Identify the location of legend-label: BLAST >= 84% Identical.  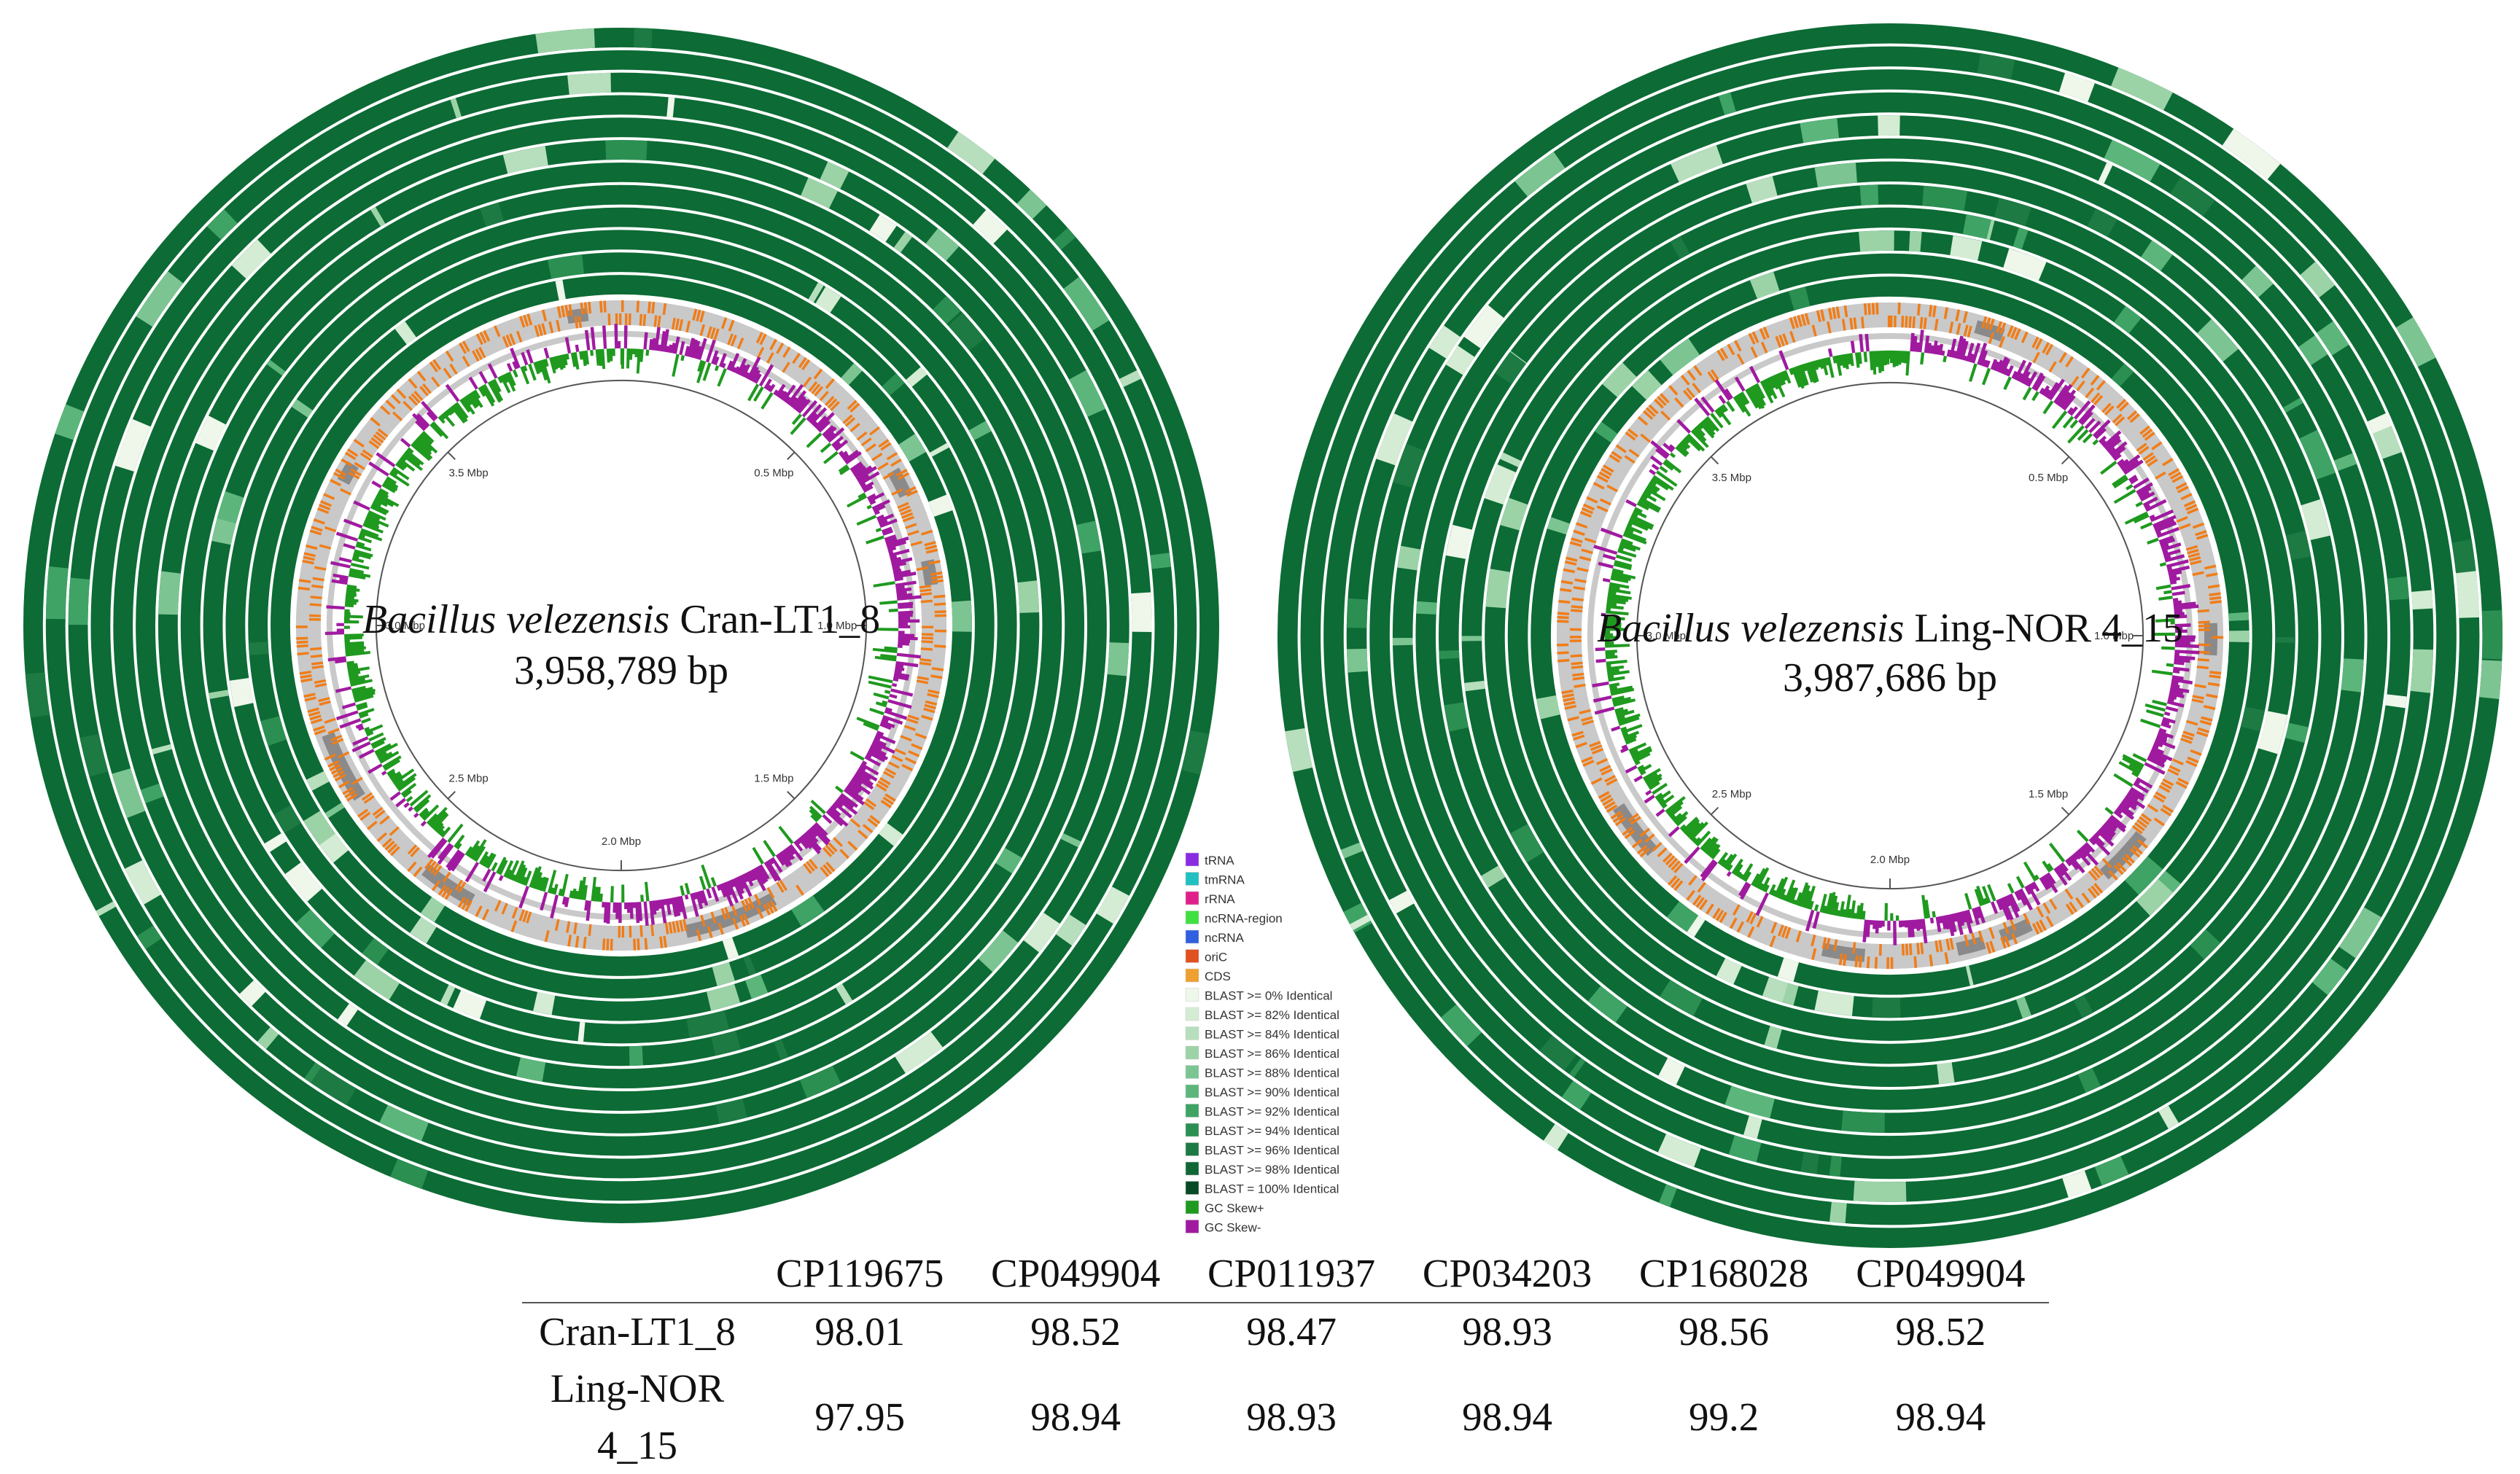
(1272, 1035).